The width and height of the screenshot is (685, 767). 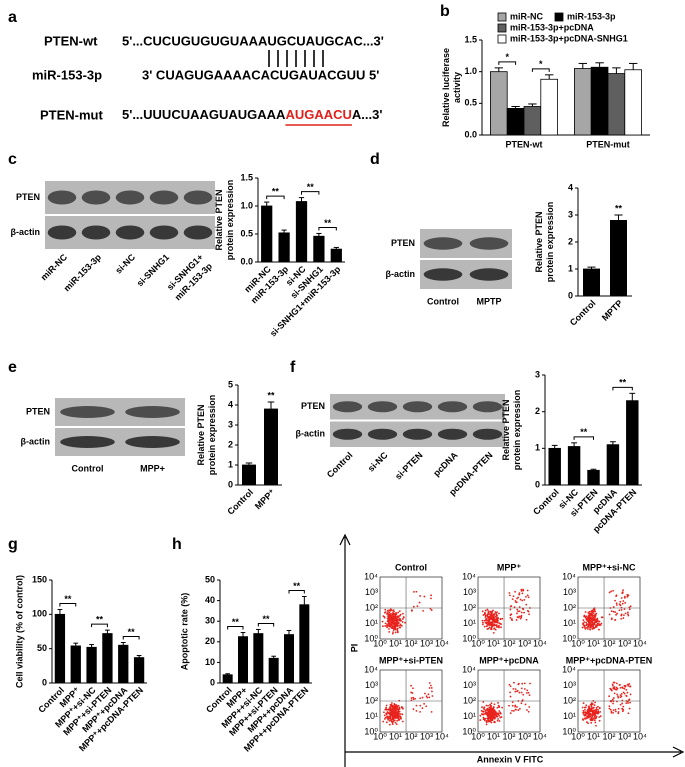 What do you see at coordinates (253, 40) in the screenshot?
I see `sequence: 5'...CUCUGUGUGUAAAUGCUAUGCAC...3'` at bounding box center [253, 40].